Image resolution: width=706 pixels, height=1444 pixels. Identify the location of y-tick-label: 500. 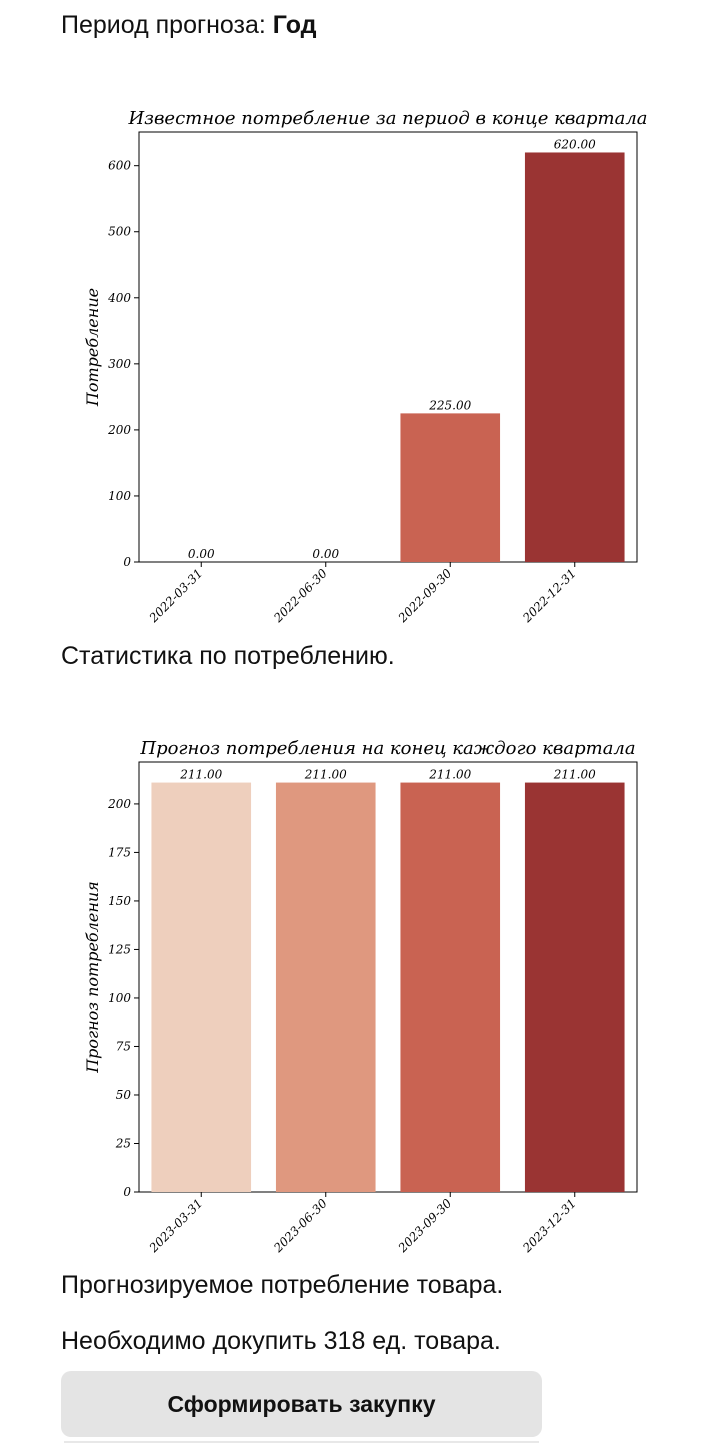
(119, 232).